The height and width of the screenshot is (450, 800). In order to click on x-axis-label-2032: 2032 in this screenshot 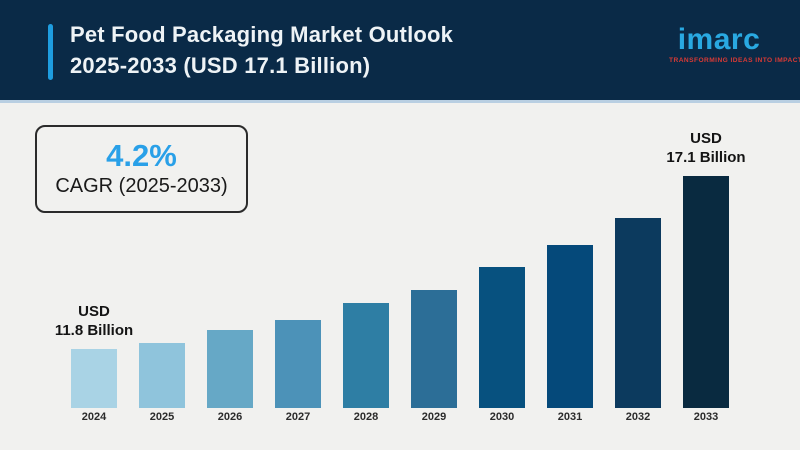, I will do `click(638, 417)`.